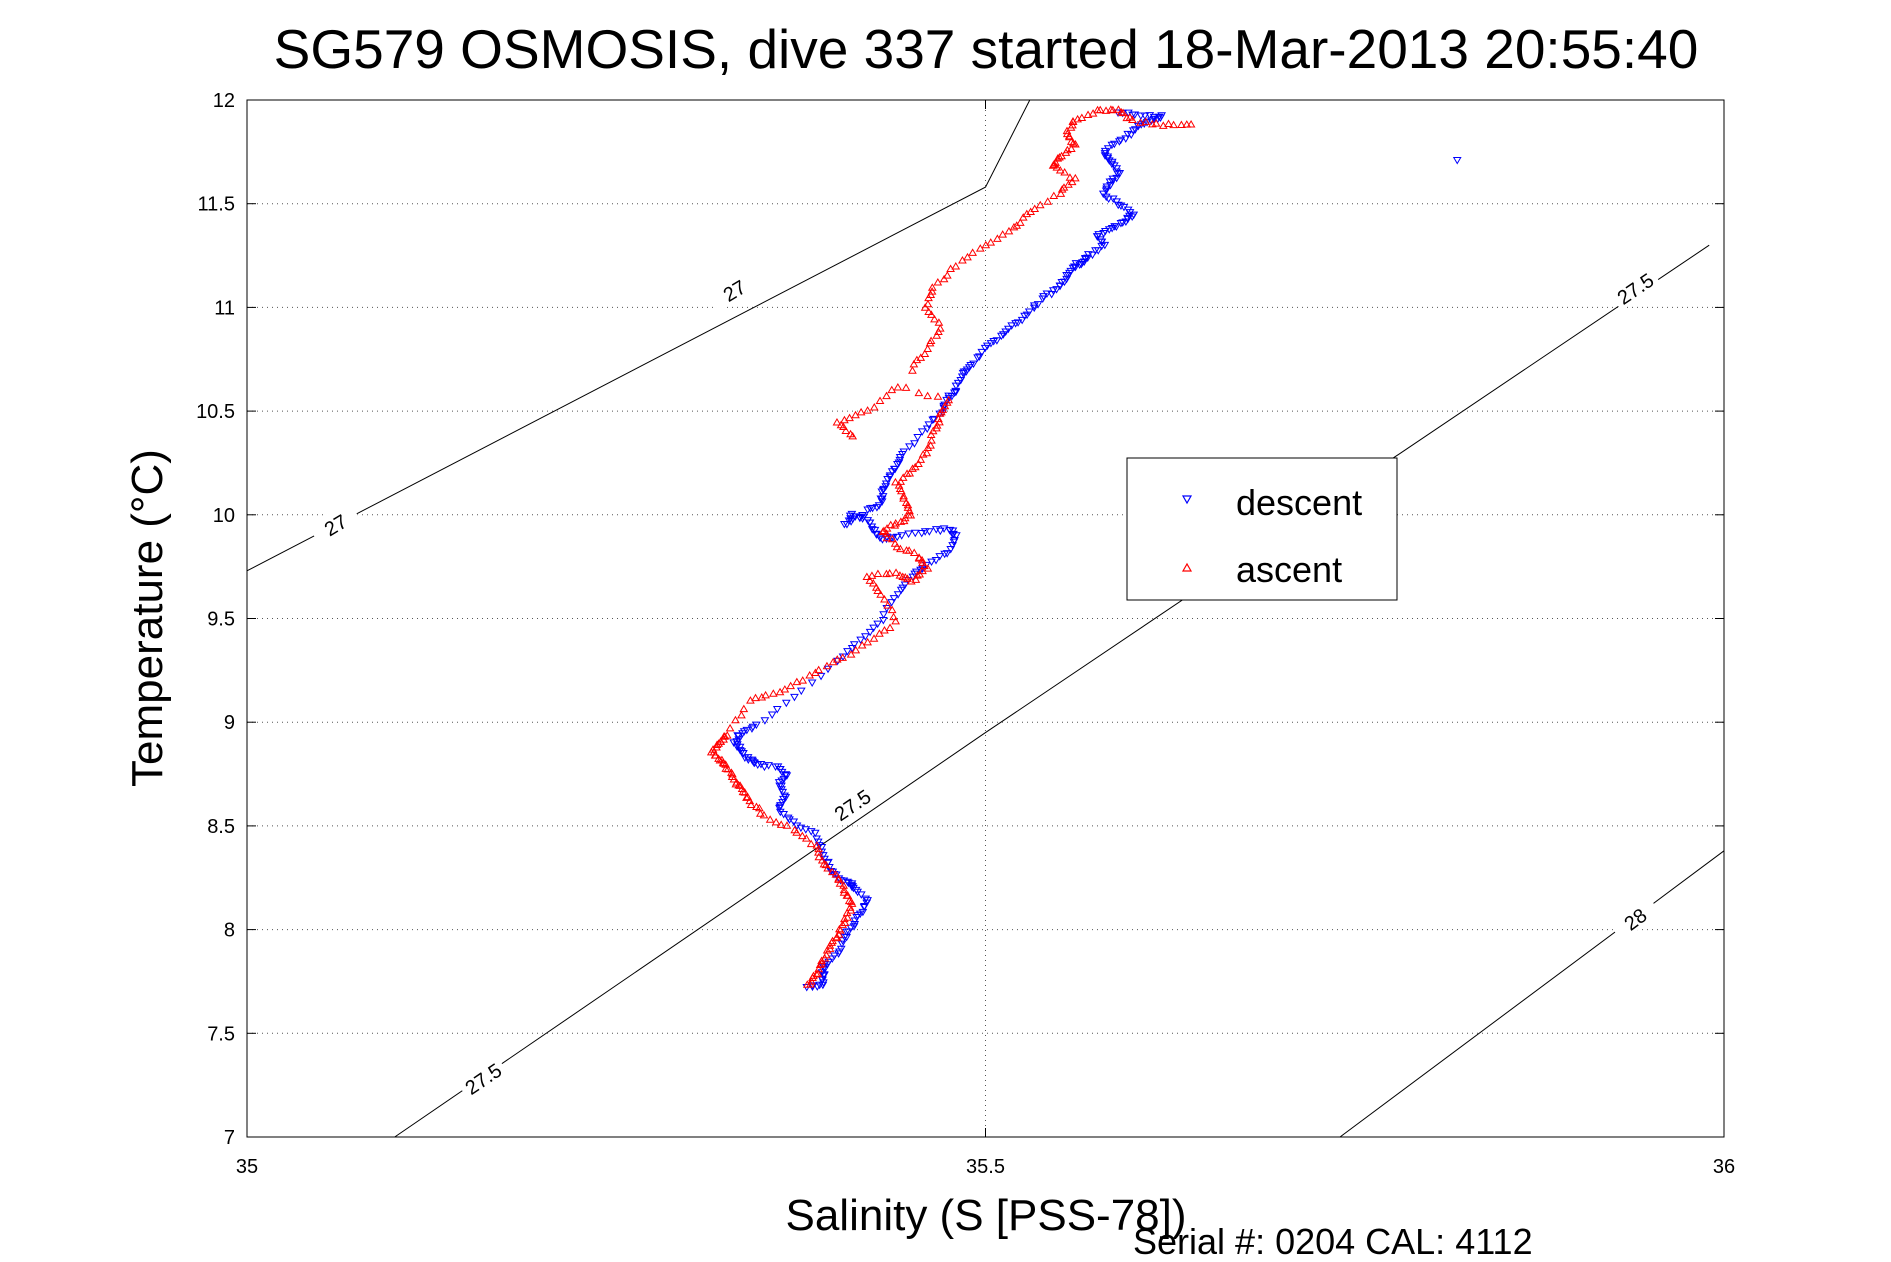  What do you see at coordinates (1289, 569) in the screenshot?
I see `legend-ascent-label: ascent` at bounding box center [1289, 569].